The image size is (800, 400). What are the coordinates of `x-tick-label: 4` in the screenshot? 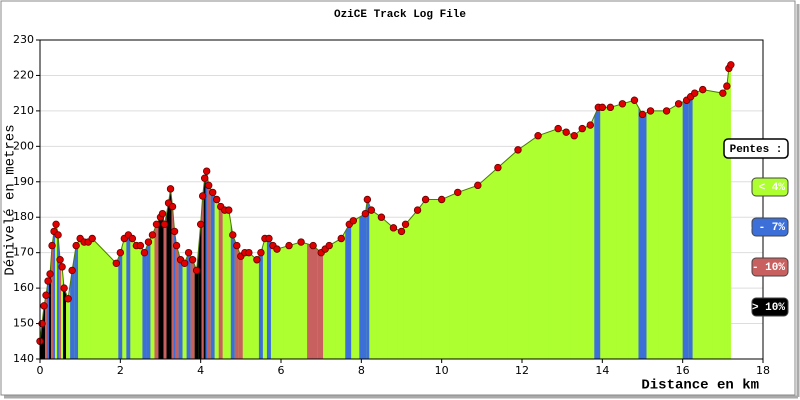 It's located at (200, 370).